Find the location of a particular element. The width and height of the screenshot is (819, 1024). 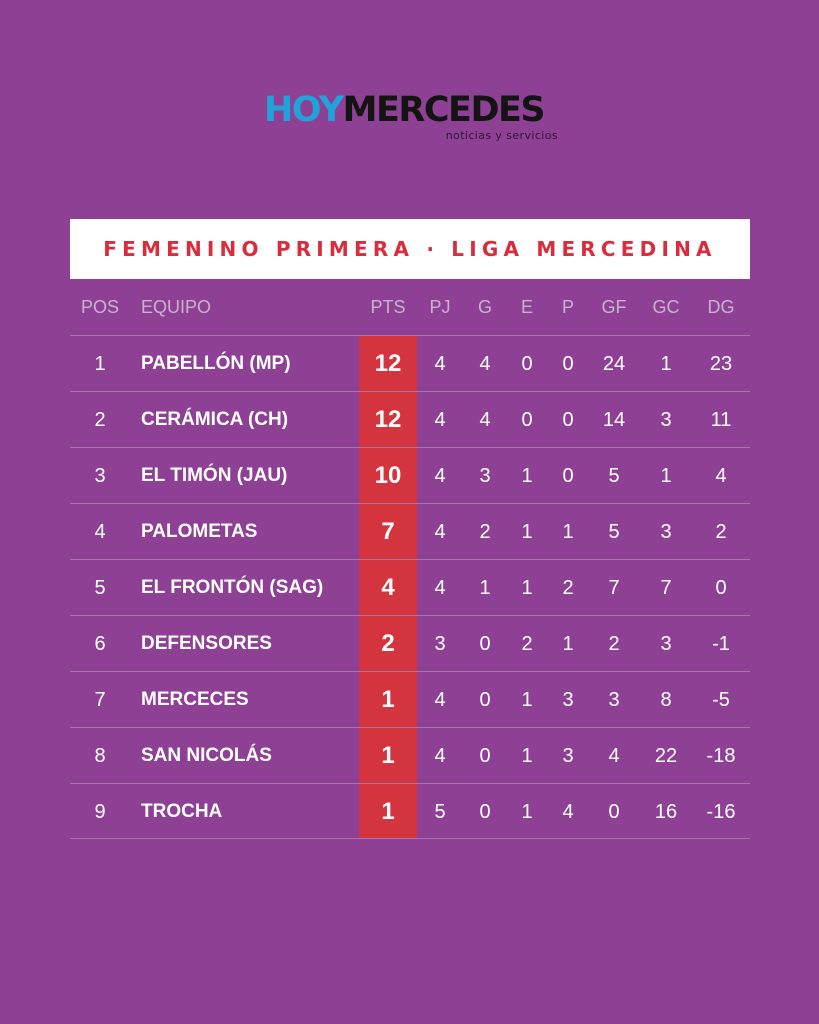

pos: 6 is located at coordinates (100, 644).